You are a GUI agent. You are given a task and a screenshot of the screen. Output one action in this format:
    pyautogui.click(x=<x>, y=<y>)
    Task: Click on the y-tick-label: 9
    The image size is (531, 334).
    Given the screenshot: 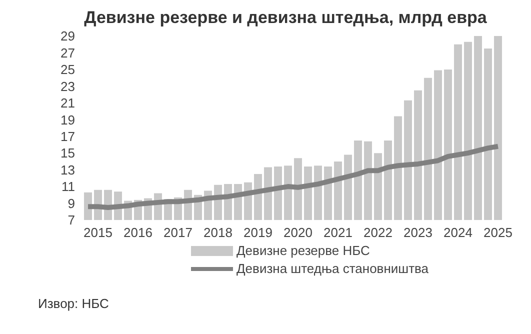 What is the action you would take?
    pyautogui.click(x=71, y=203)
    